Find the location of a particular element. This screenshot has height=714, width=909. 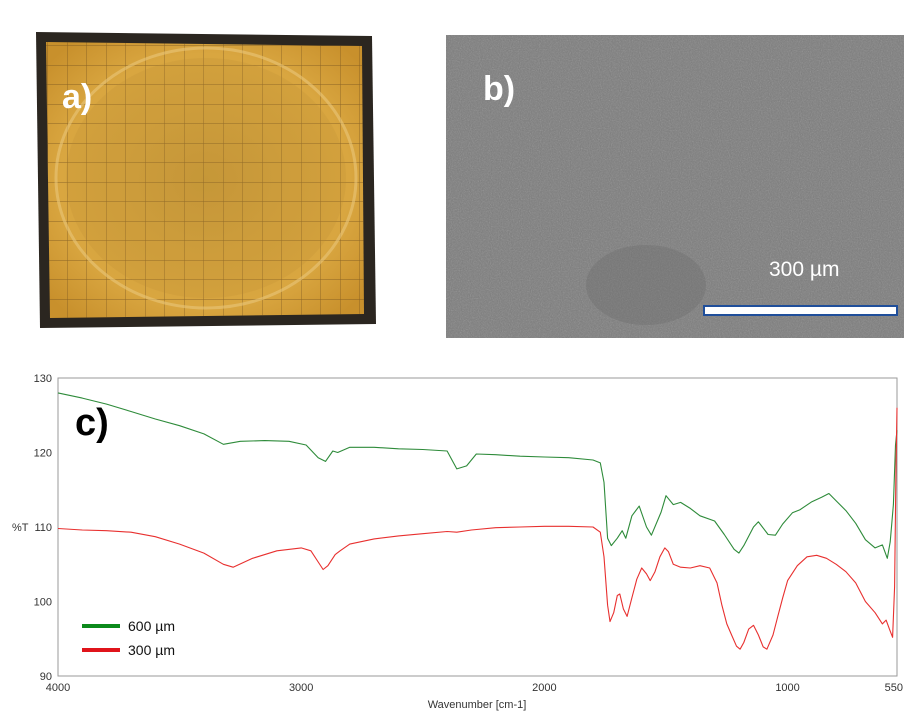

x-tick-label: 1000 is located at coordinates (787, 688).